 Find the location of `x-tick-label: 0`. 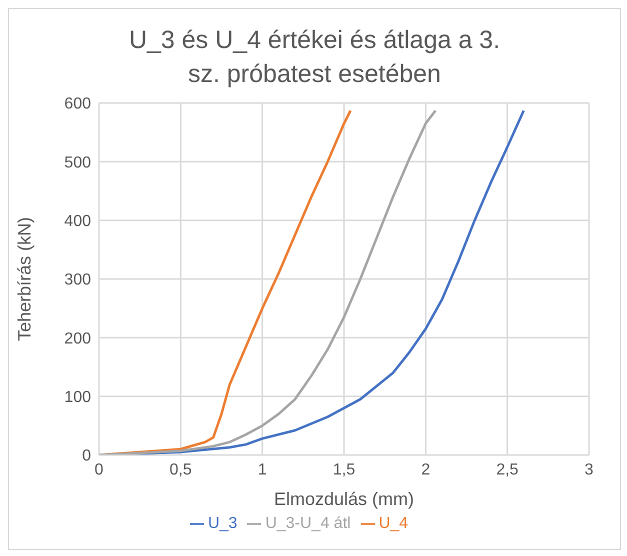

x-tick-label: 0 is located at coordinates (99, 469).